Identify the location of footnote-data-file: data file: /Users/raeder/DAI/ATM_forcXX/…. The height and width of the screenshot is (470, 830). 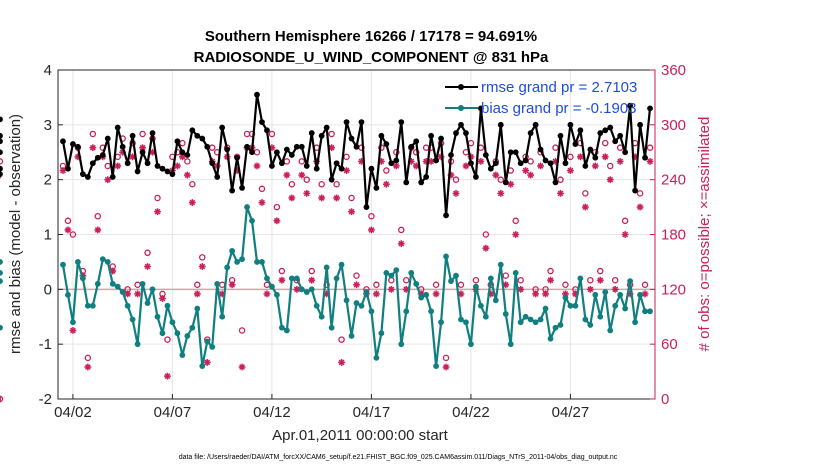
(398, 457).